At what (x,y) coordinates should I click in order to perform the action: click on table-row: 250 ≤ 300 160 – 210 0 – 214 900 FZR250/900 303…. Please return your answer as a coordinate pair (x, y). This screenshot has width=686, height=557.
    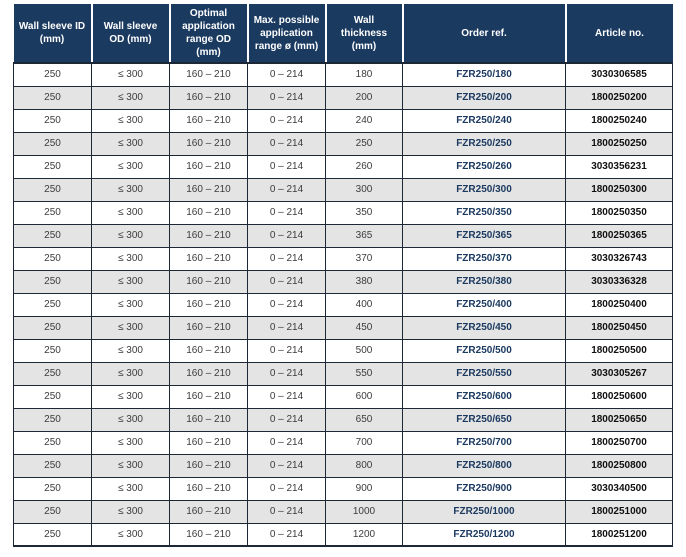
    Looking at the image, I should click on (343, 488).